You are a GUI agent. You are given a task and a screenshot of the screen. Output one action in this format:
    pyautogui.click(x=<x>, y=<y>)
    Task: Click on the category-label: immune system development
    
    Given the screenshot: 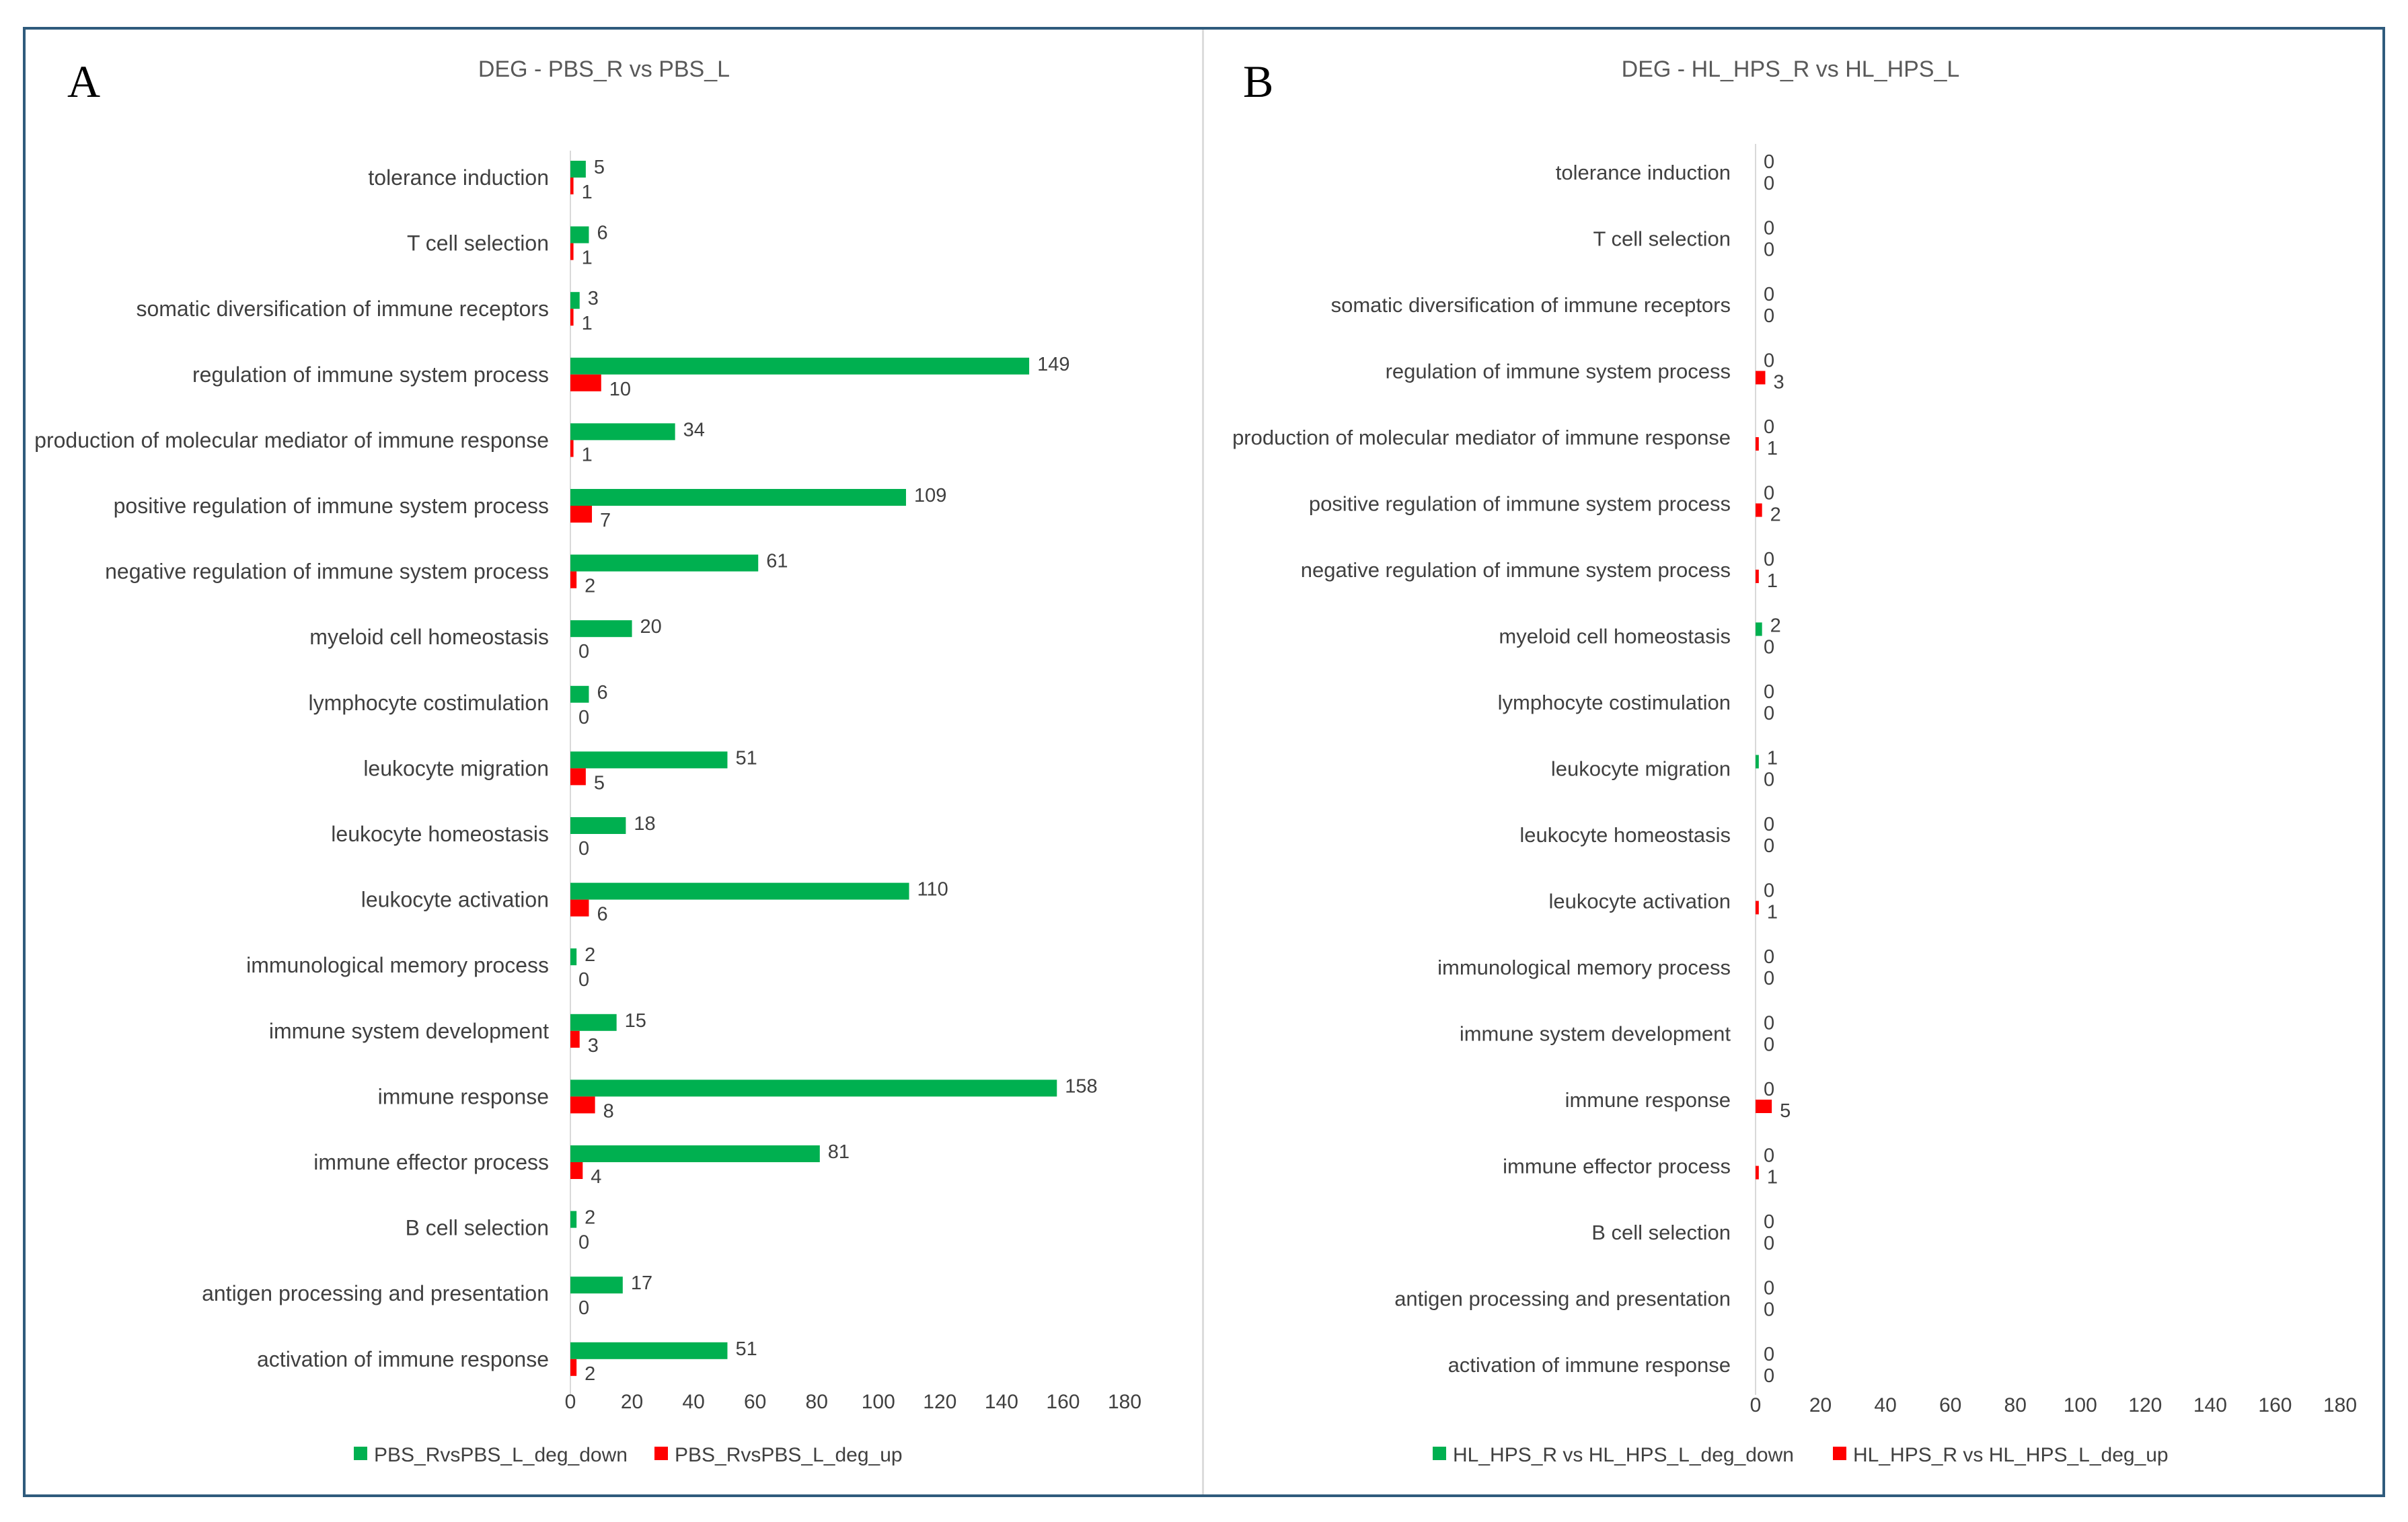 What is the action you would take?
    pyautogui.click(x=409, y=1031)
    